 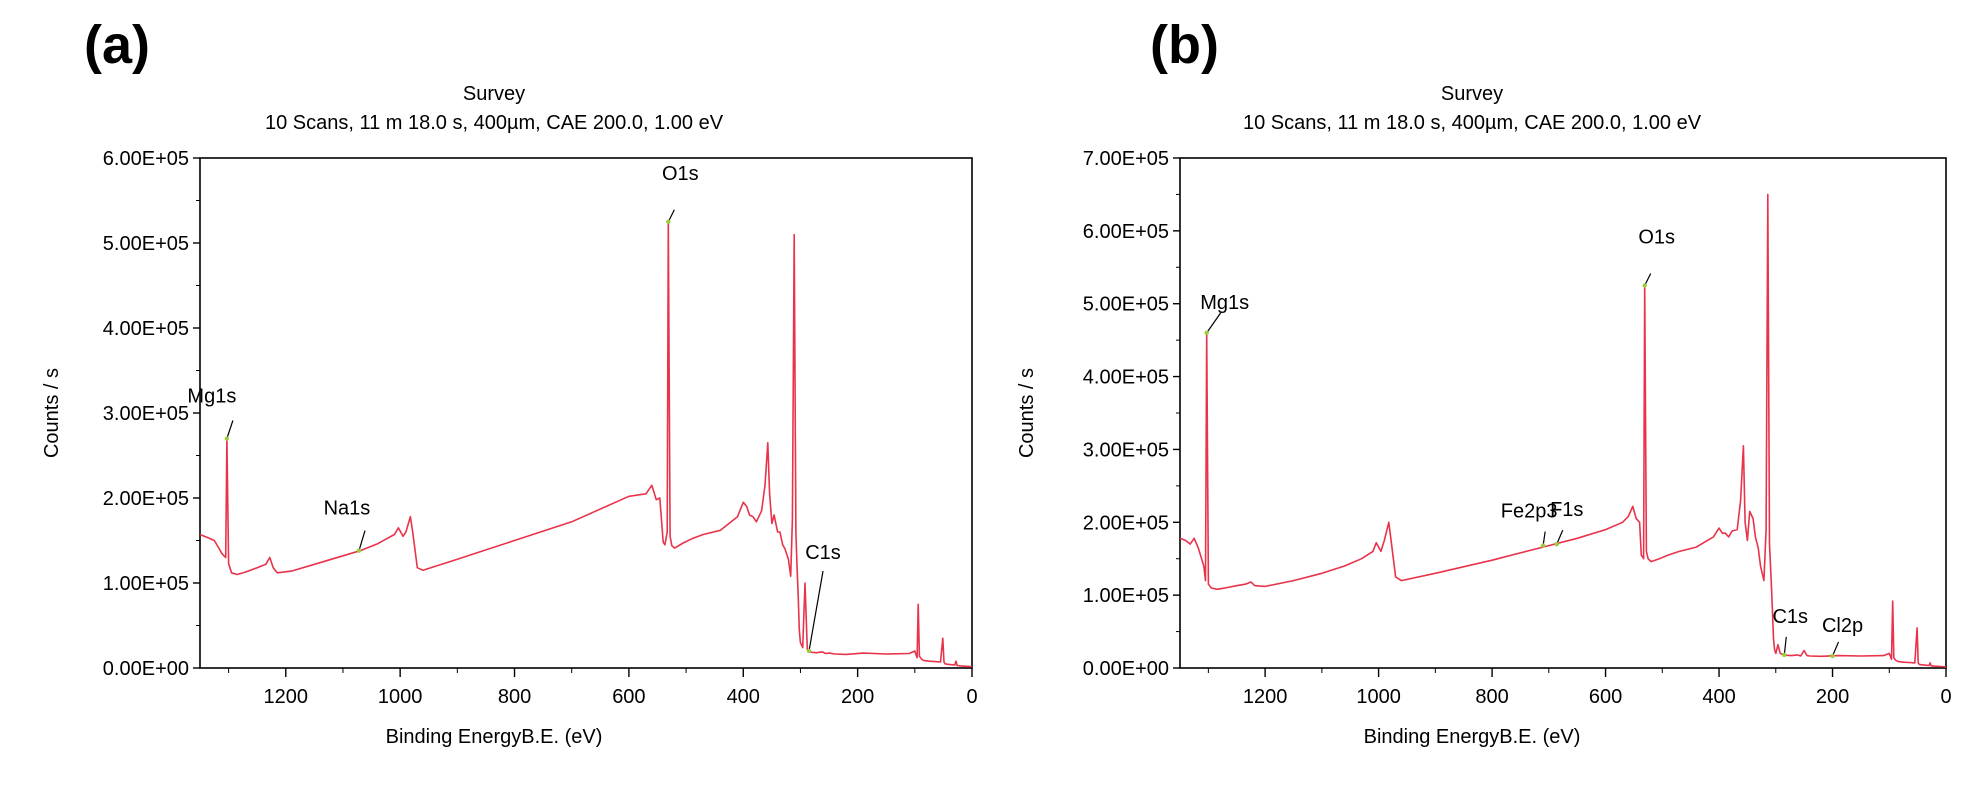 What do you see at coordinates (400, 697) in the screenshot?
I see `chart-a-x-tick-label: 1000` at bounding box center [400, 697].